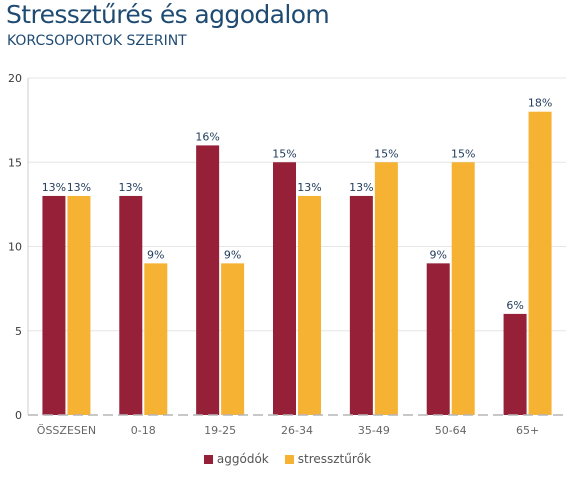 This screenshot has height=480, width=575. Describe the element at coordinates (15, 78) in the screenshot. I see `y-tick-label: 20` at that location.